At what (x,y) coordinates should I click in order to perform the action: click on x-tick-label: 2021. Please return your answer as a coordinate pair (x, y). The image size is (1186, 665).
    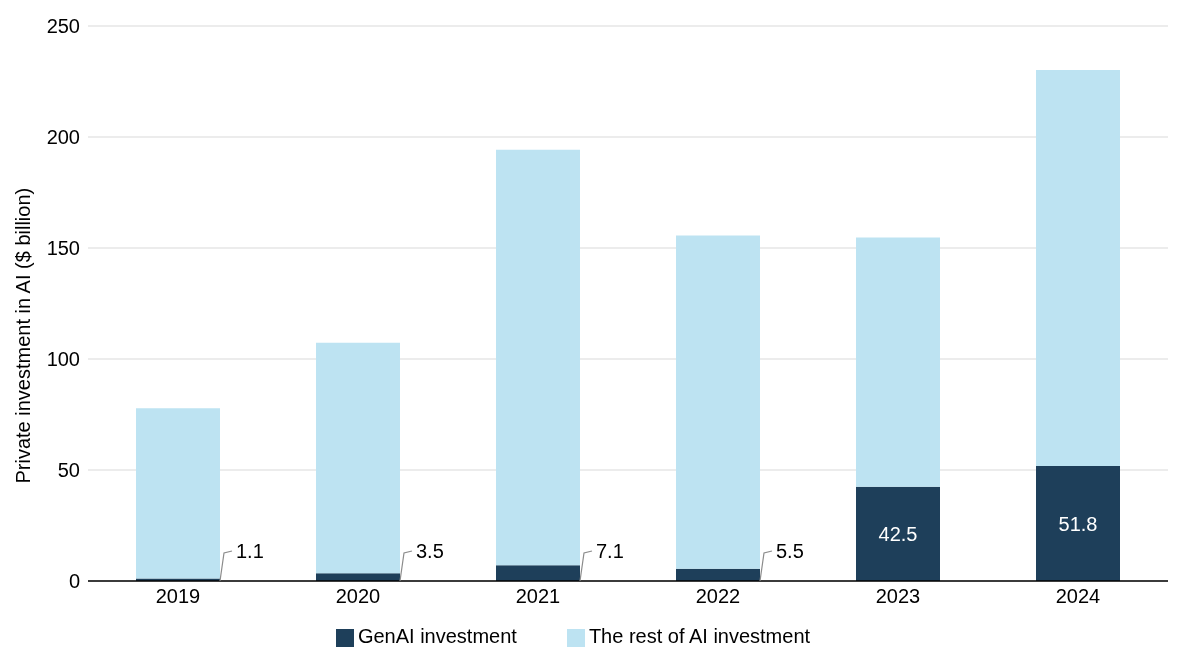
    Looking at the image, I should click on (538, 596).